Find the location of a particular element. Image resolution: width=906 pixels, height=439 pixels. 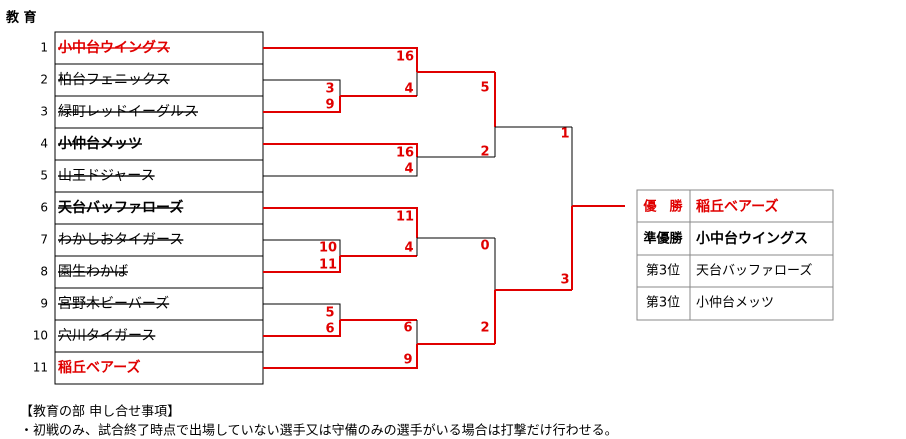

seed: 8 is located at coordinates (44, 272).